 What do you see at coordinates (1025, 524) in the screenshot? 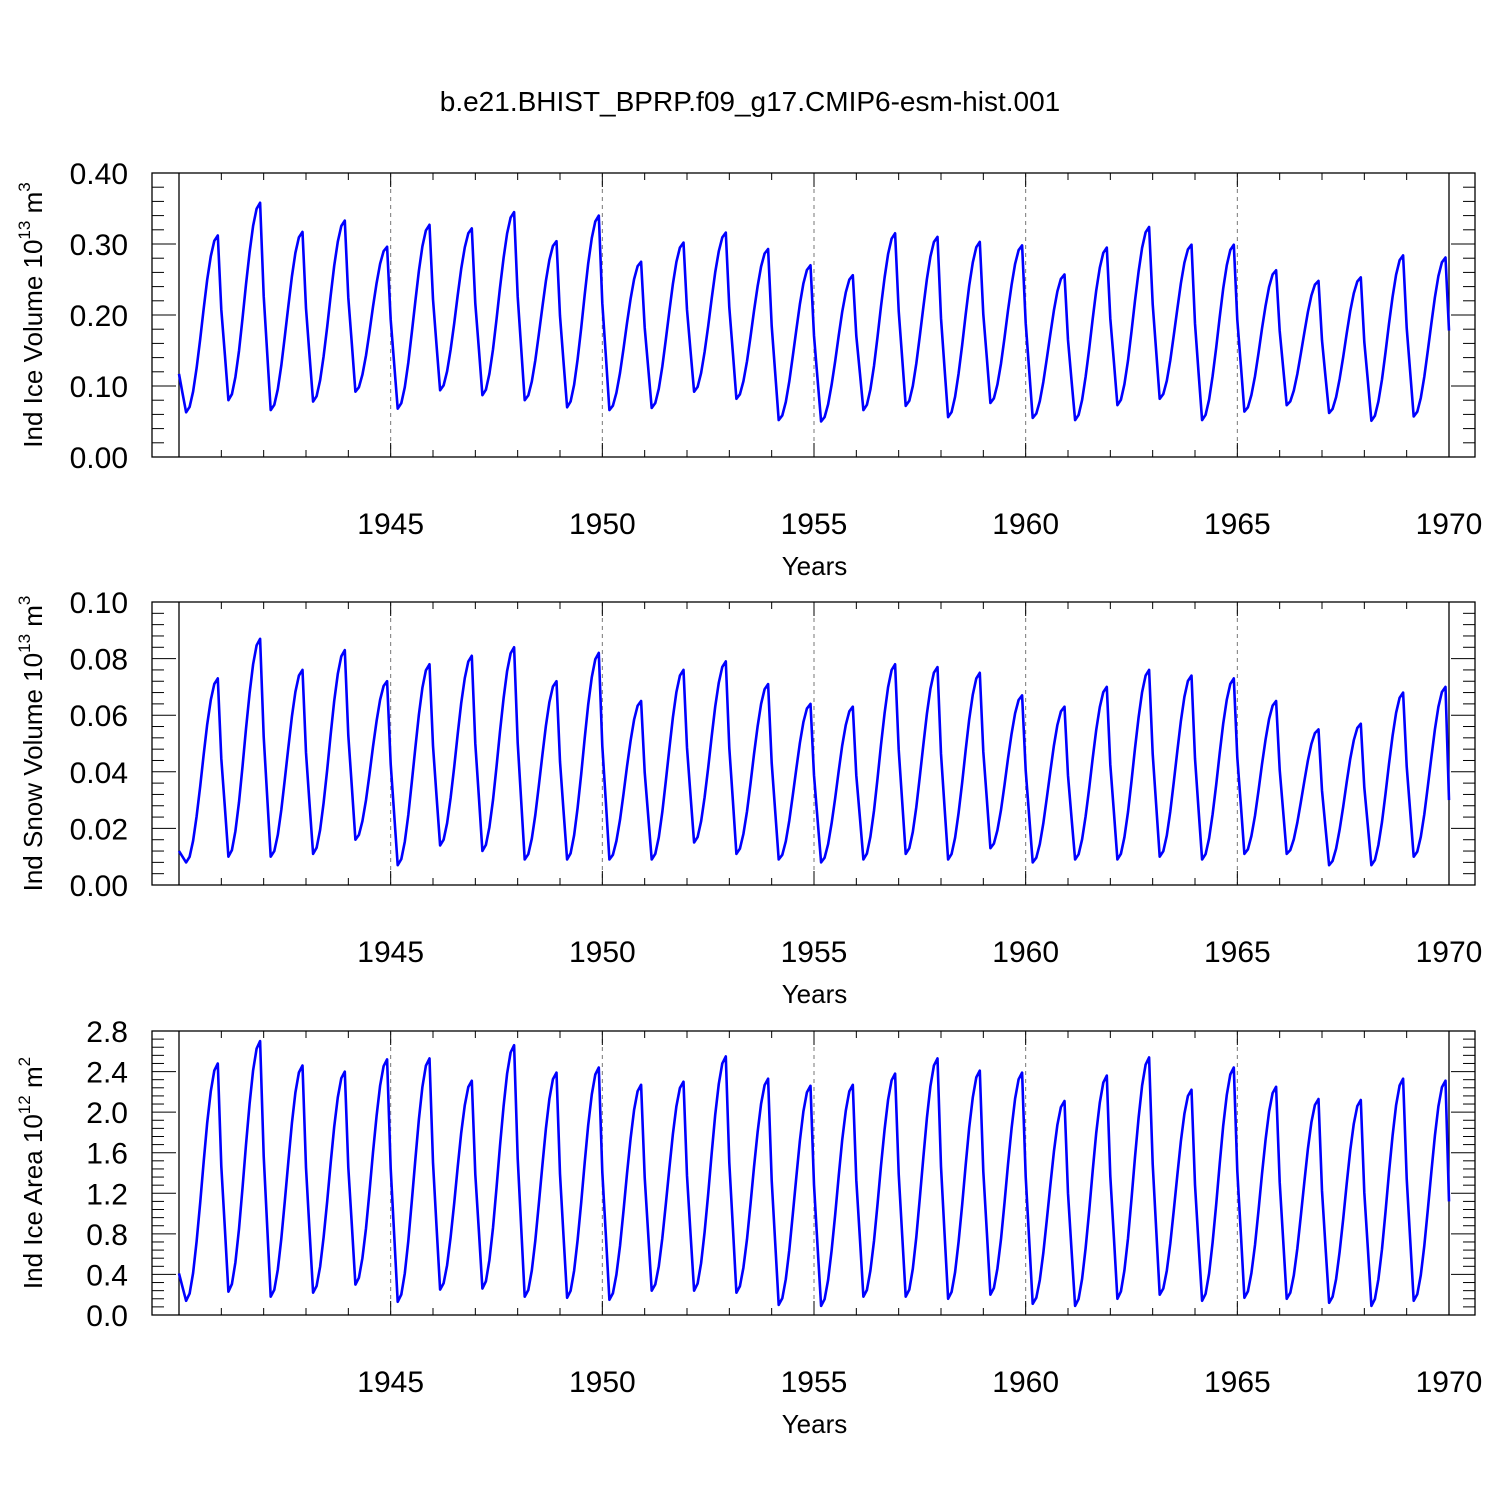
I see `ice-volume-xtick-label-1960: 1960` at bounding box center [1025, 524].